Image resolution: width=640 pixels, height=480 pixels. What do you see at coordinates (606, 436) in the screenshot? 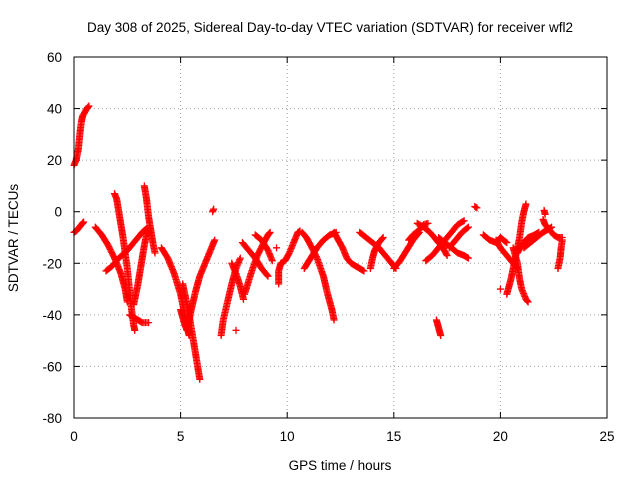
I see `x-tick-label: 25` at bounding box center [606, 436].